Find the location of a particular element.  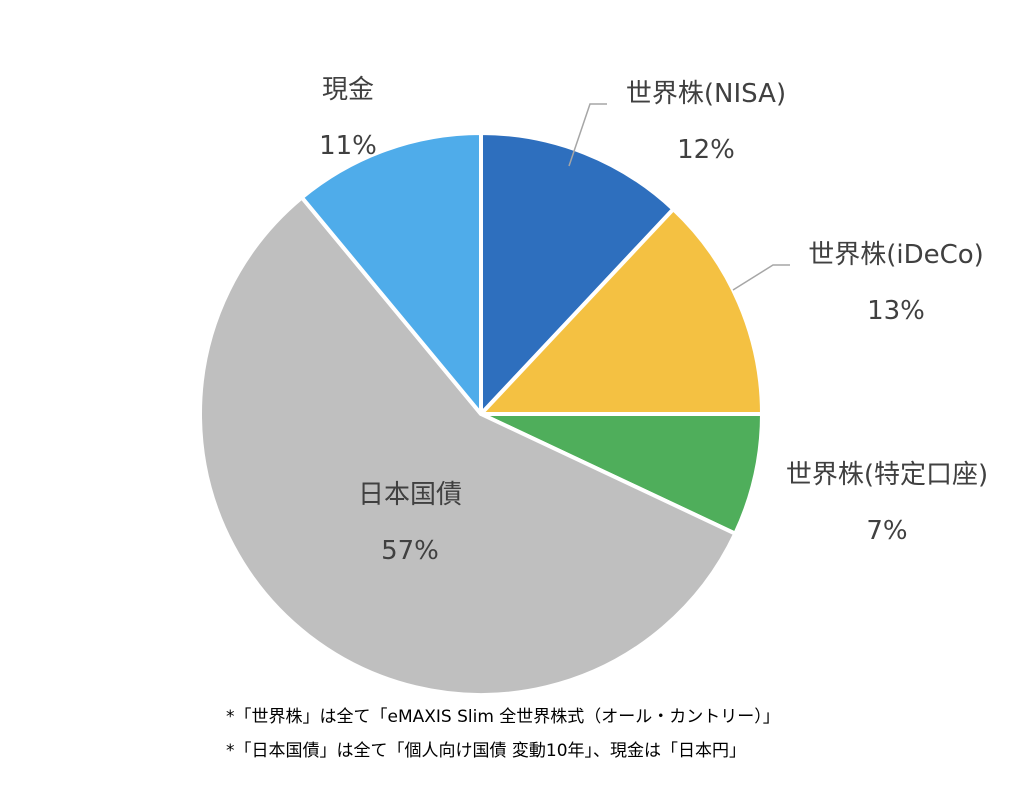

slice-percent-label-4: 11% is located at coordinates (348, 146).